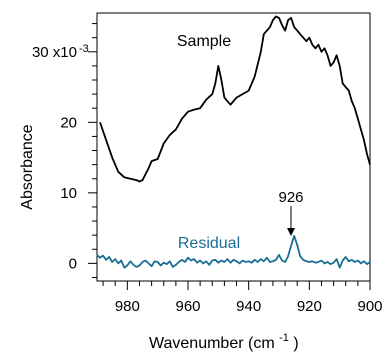 The width and height of the screenshot is (384, 353). I want to click on x-tick-label: 940, so click(248, 306).